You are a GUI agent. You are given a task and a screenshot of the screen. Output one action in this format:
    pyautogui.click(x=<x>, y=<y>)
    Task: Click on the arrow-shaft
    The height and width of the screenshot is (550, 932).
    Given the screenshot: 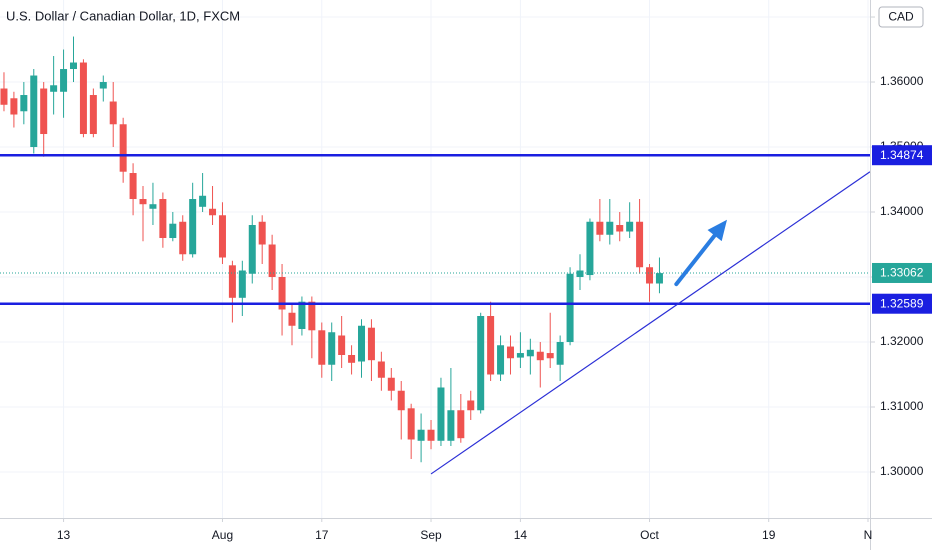 What is the action you would take?
    pyautogui.click(x=695, y=260)
    